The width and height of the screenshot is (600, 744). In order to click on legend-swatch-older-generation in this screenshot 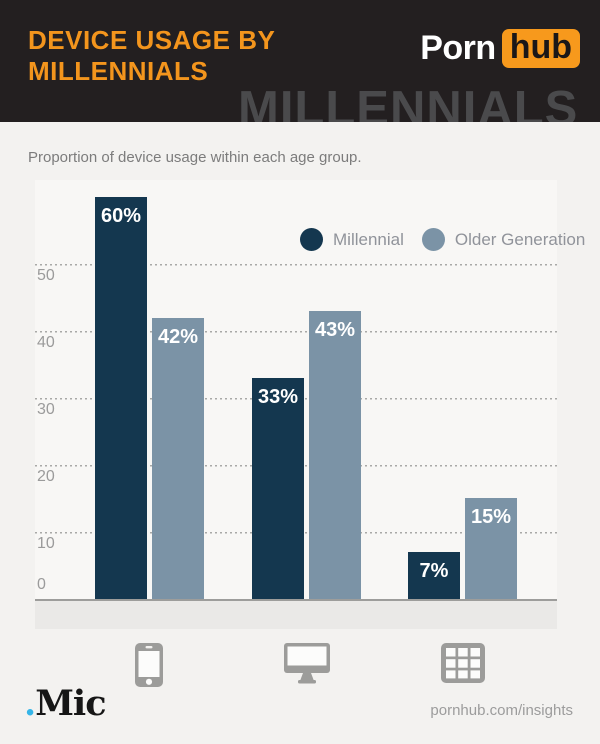, I will do `click(433, 239)`.